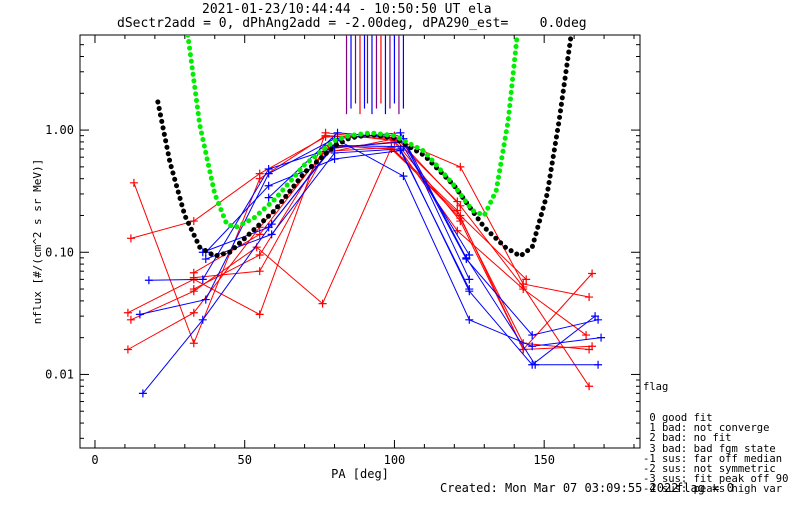  I want to click on red-series-line, so click(360, 212).